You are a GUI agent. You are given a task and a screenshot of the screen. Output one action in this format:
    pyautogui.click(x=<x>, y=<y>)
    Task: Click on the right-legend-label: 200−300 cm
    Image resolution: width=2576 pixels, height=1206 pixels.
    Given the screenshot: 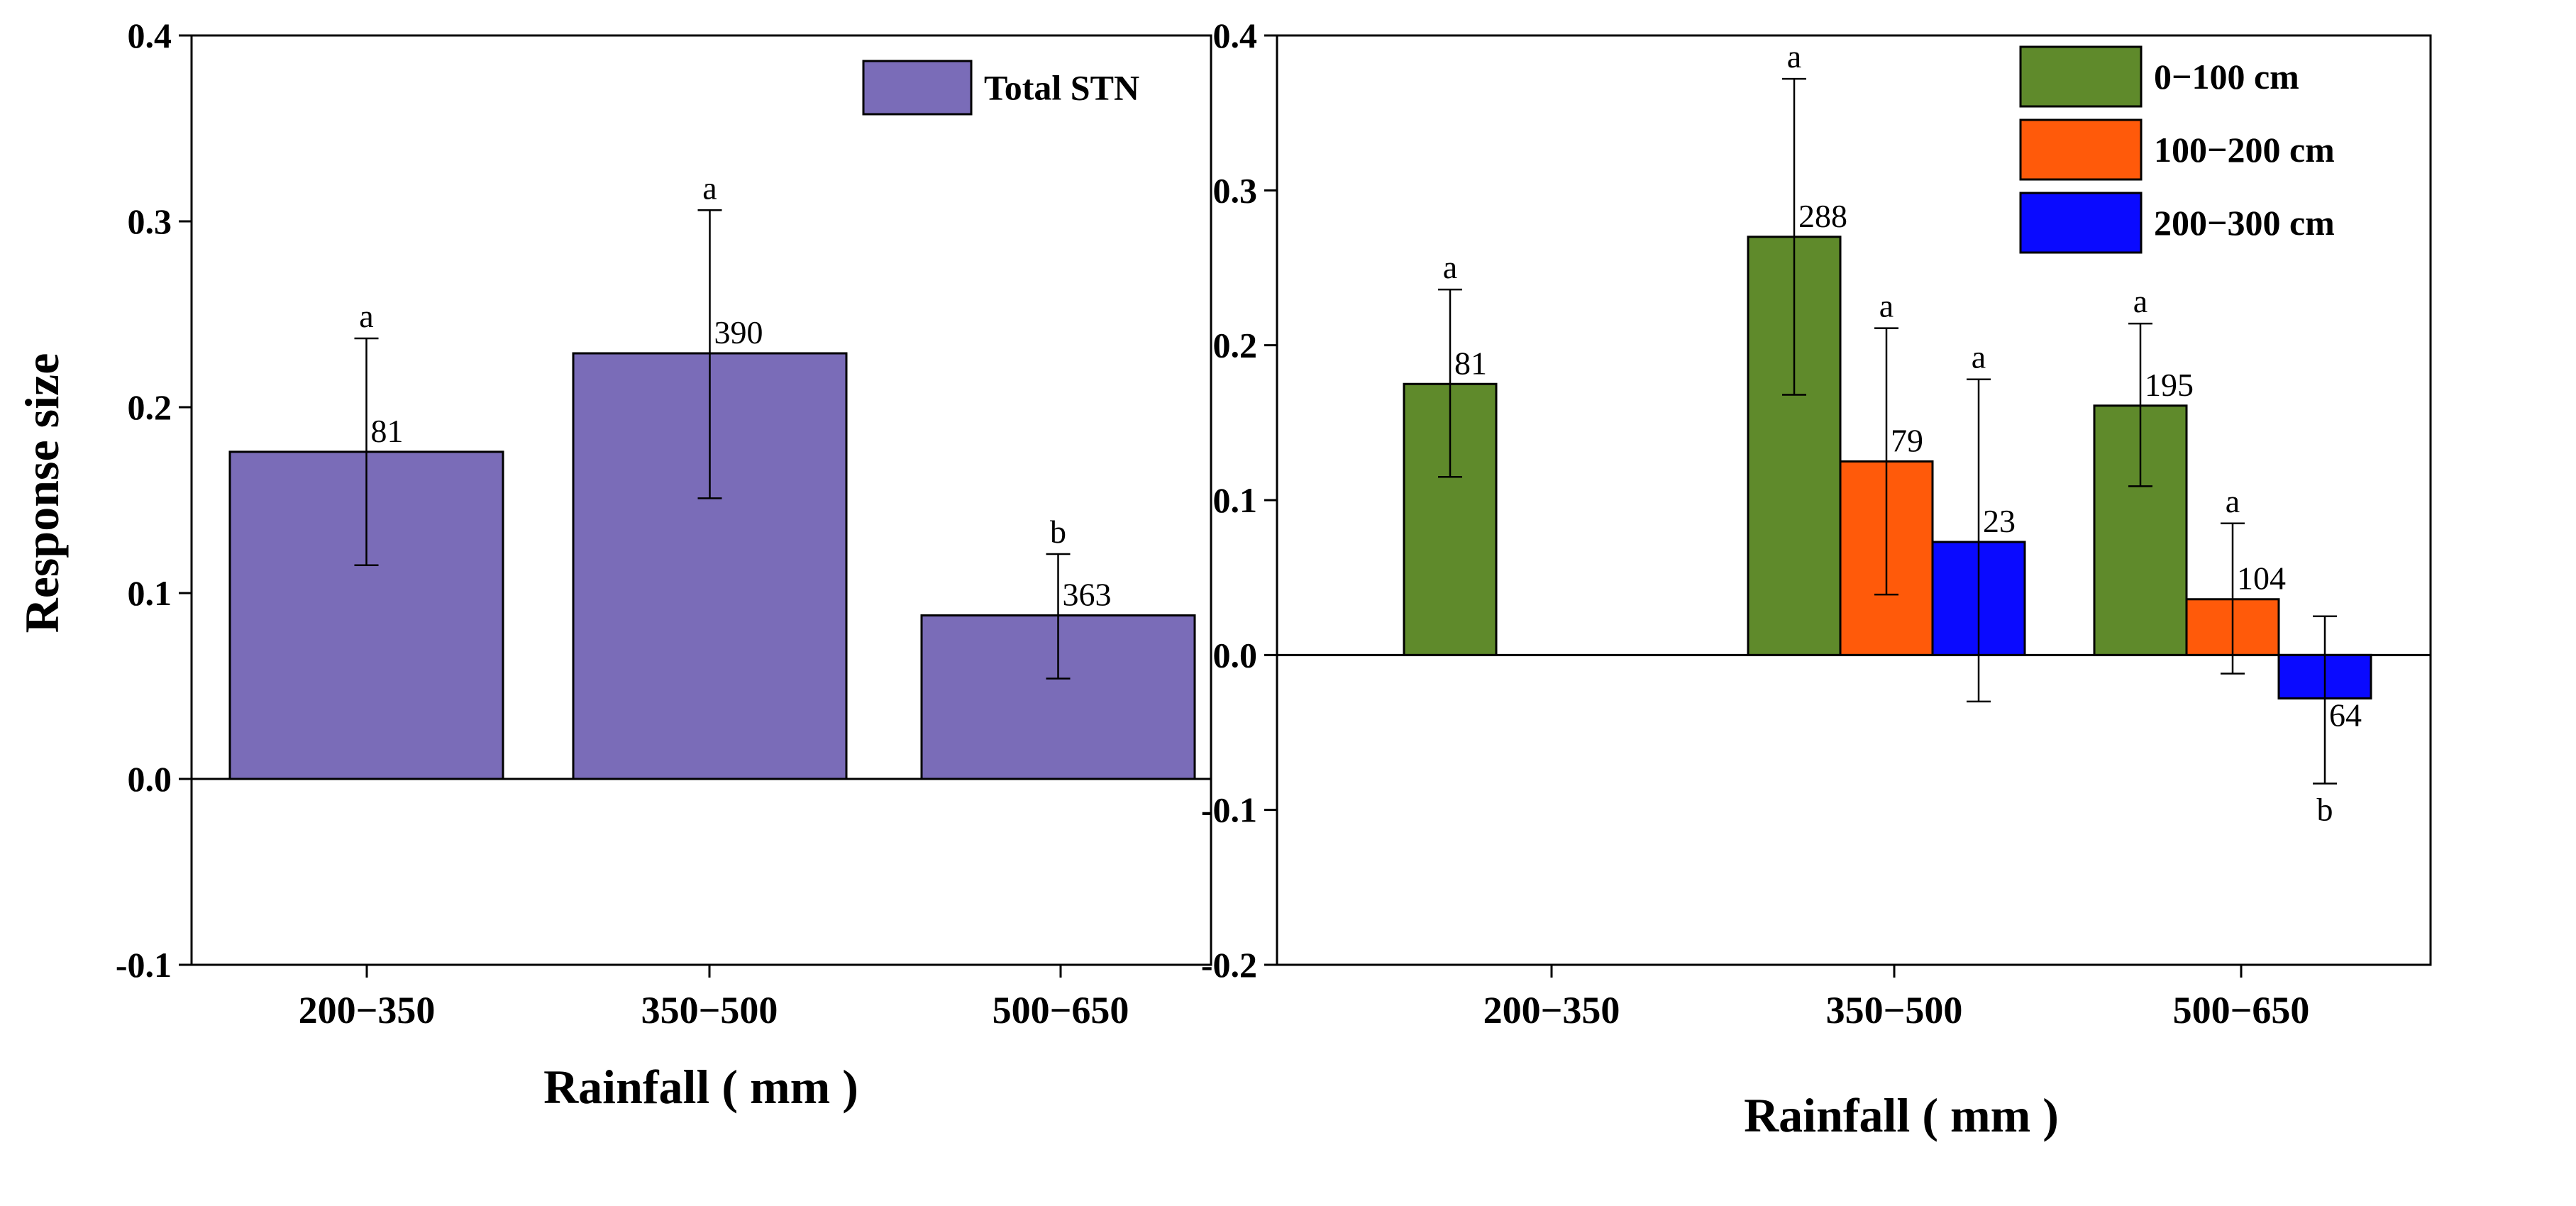 What is the action you would take?
    pyautogui.click(x=2244, y=223)
    